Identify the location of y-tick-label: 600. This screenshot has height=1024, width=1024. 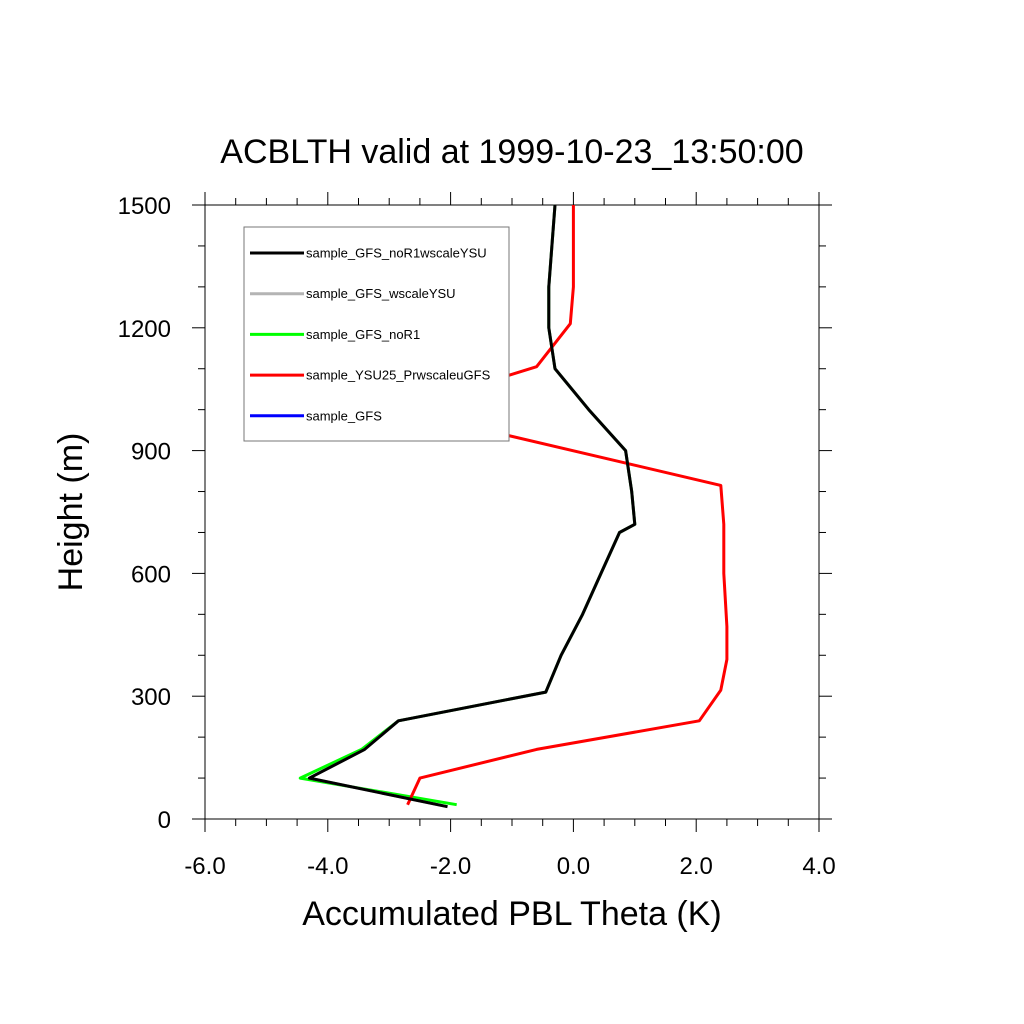
(151, 574).